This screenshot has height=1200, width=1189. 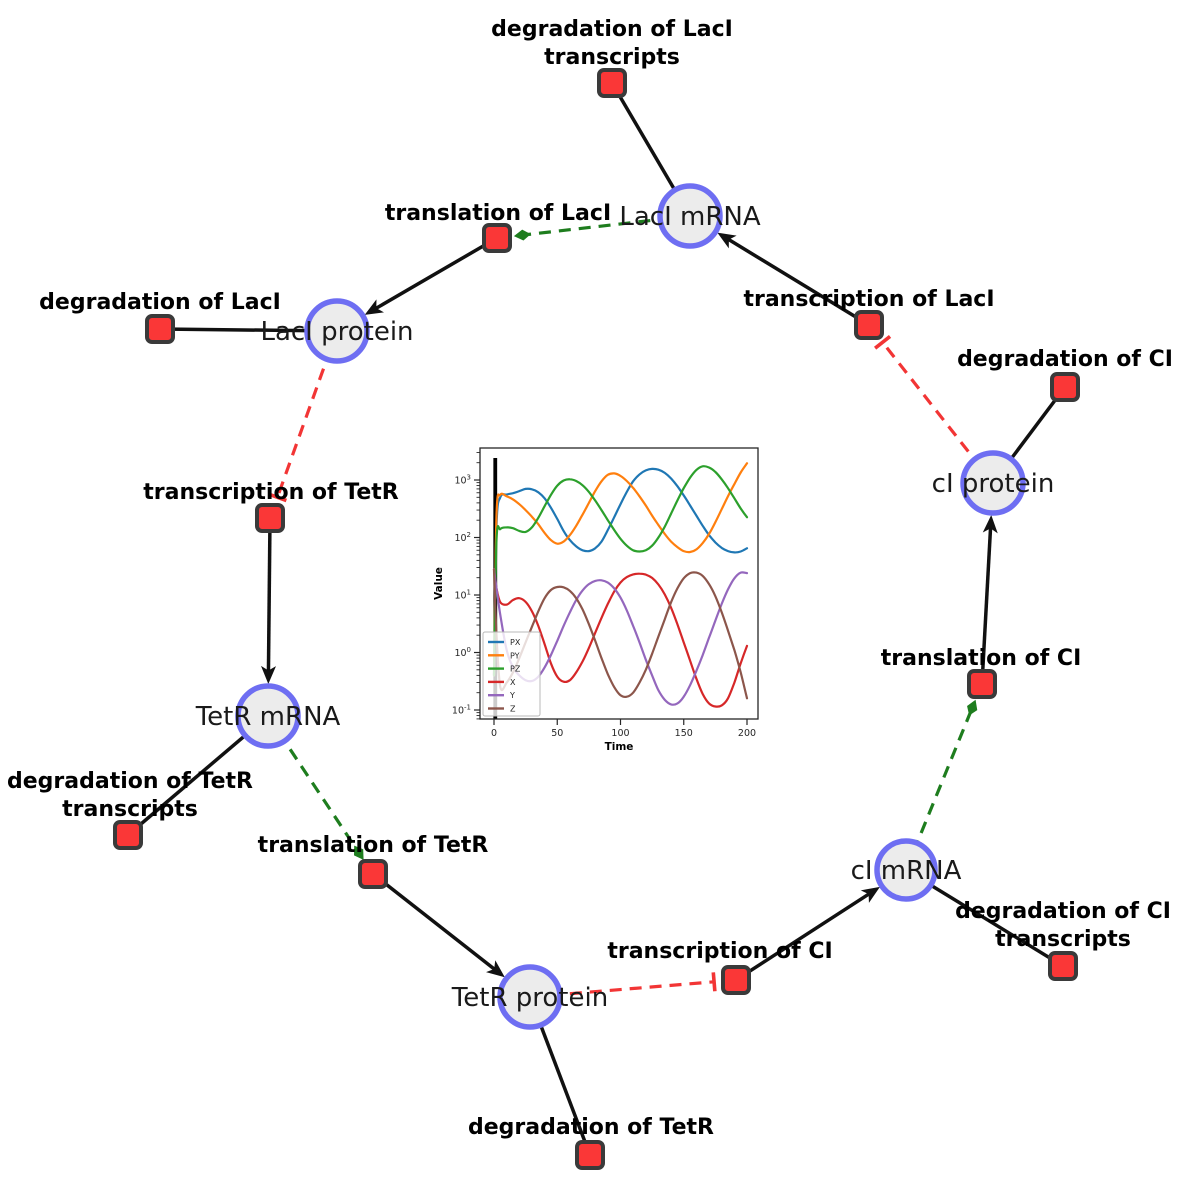 I want to click on species-node-laci_mrna, so click(x=690, y=216).